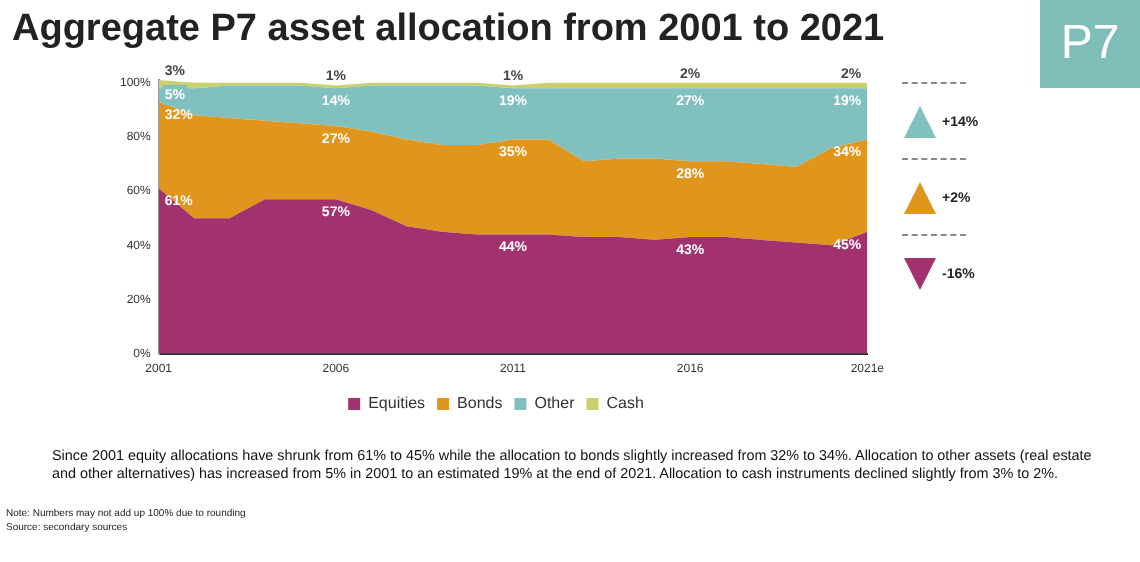 Image resolution: width=1140 pixels, height=562 pixels. Describe the element at coordinates (480, 403) in the screenshot. I see `legend-label: Bonds` at that location.